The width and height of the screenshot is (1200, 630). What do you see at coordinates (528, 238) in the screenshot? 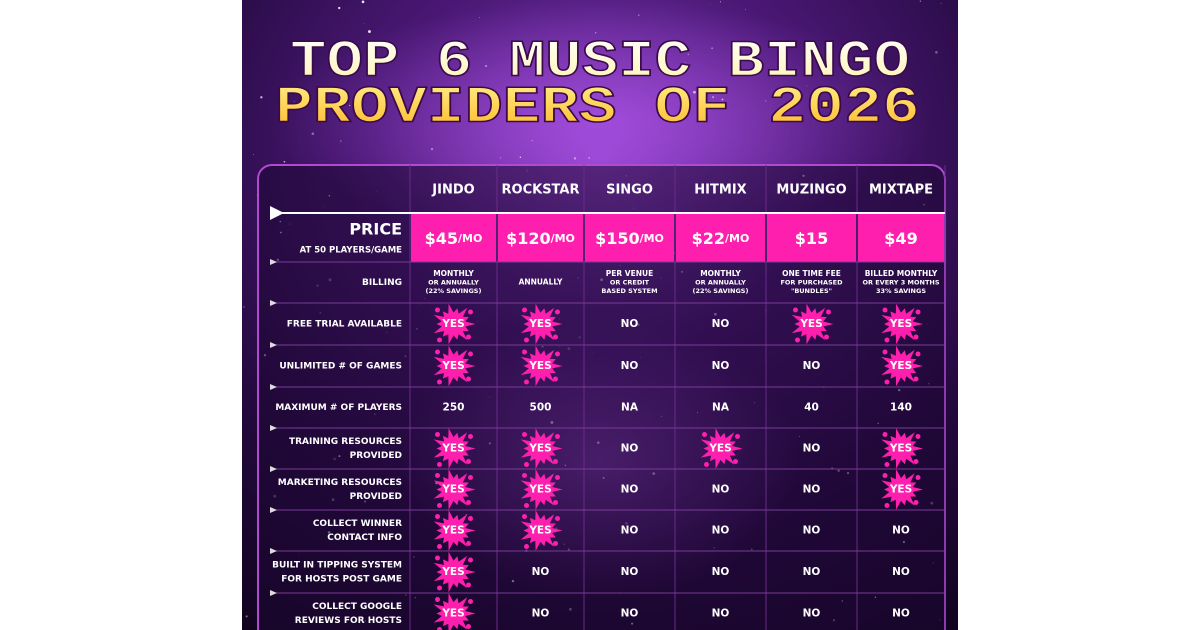
I see `price-amount: $120` at bounding box center [528, 238].